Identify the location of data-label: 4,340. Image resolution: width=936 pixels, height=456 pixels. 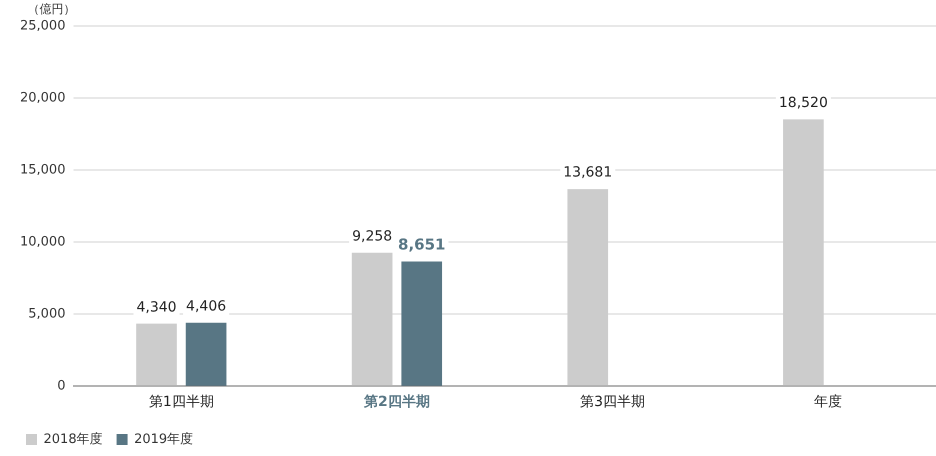
(156, 307).